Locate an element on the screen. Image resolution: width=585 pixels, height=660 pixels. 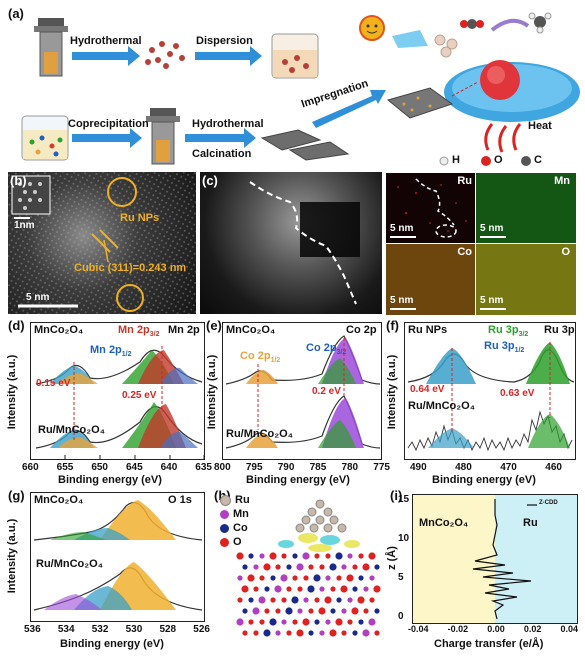
eds-co-label: Co is located at coordinates (464, 252).